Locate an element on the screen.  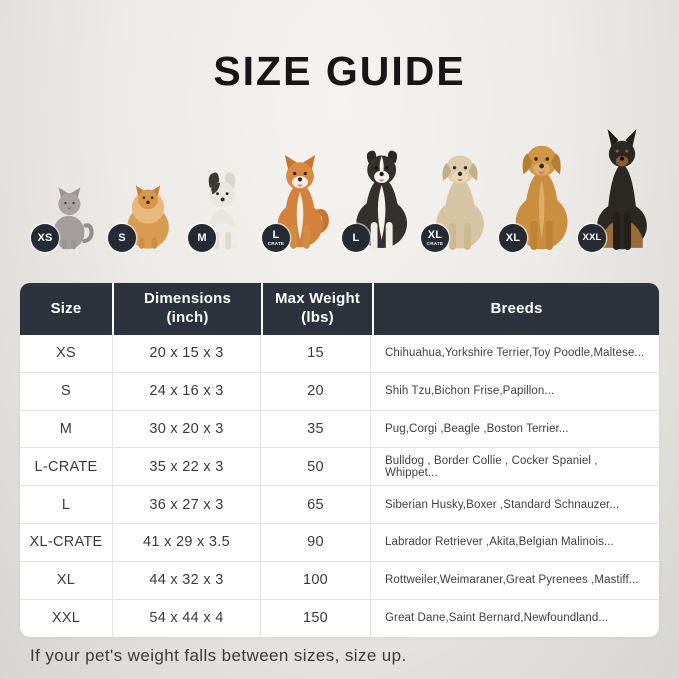
pomeranian-image is located at coordinates (148, 214).